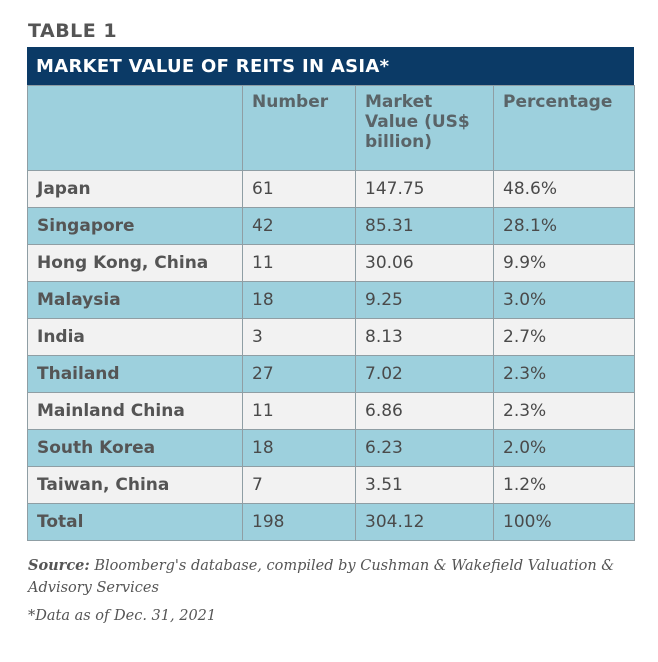 The height and width of the screenshot is (662, 658). What do you see at coordinates (424, 485) in the screenshot?
I see `table-cell: 3.51` at bounding box center [424, 485].